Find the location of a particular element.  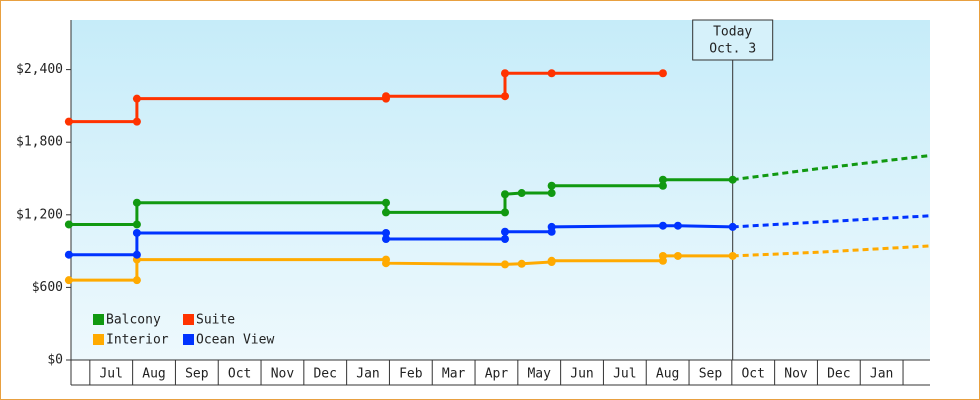

today-label: Oct. 3 is located at coordinates (732, 49).